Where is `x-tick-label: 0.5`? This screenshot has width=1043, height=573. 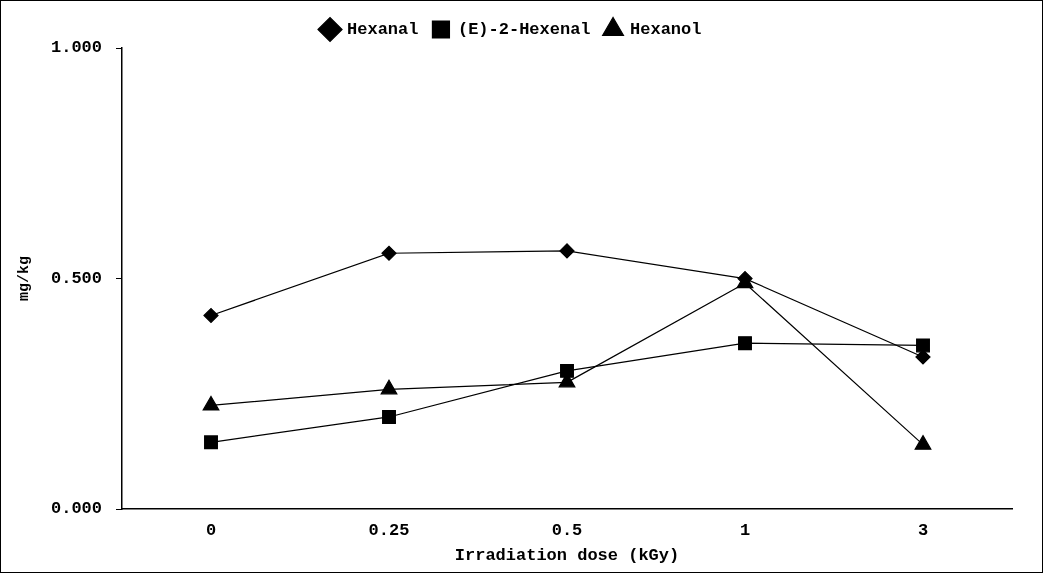 x-tick-label: 0.5 is located at coordinates (567, 530).